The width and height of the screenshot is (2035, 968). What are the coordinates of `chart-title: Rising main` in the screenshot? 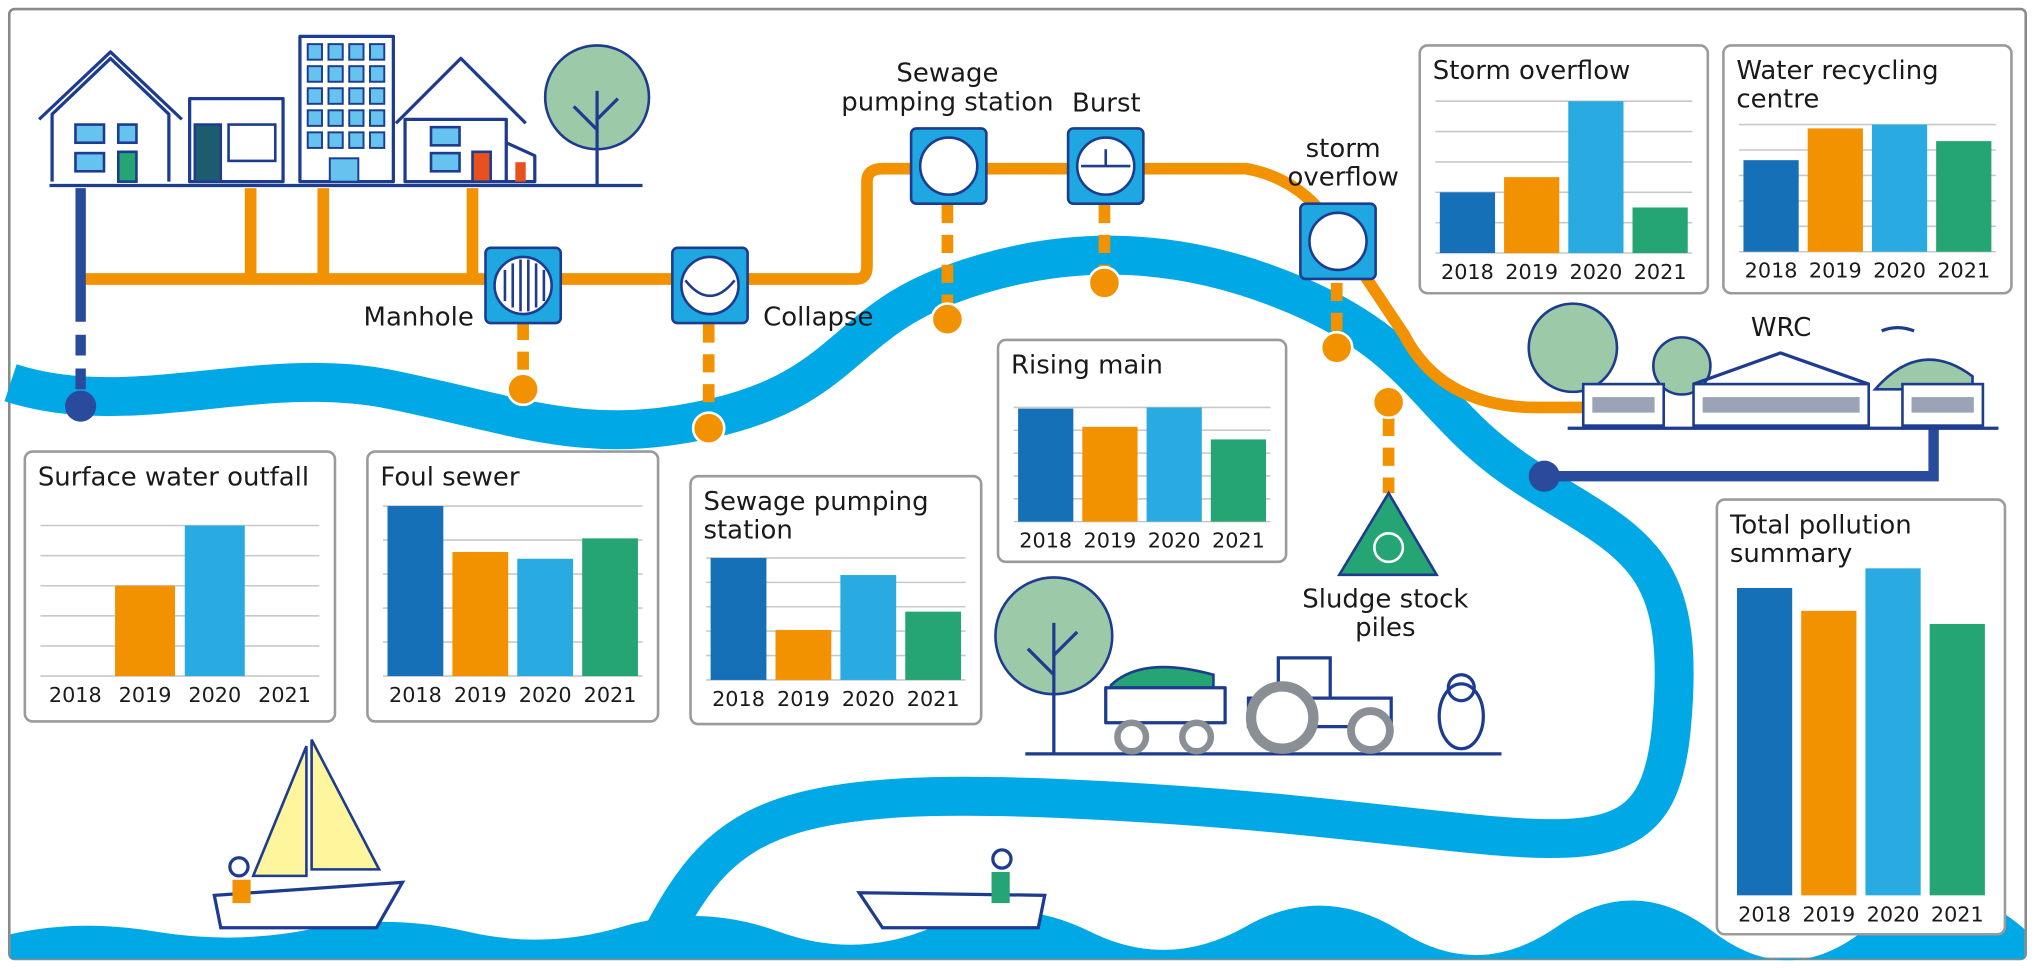 It's located at (1087, 365).